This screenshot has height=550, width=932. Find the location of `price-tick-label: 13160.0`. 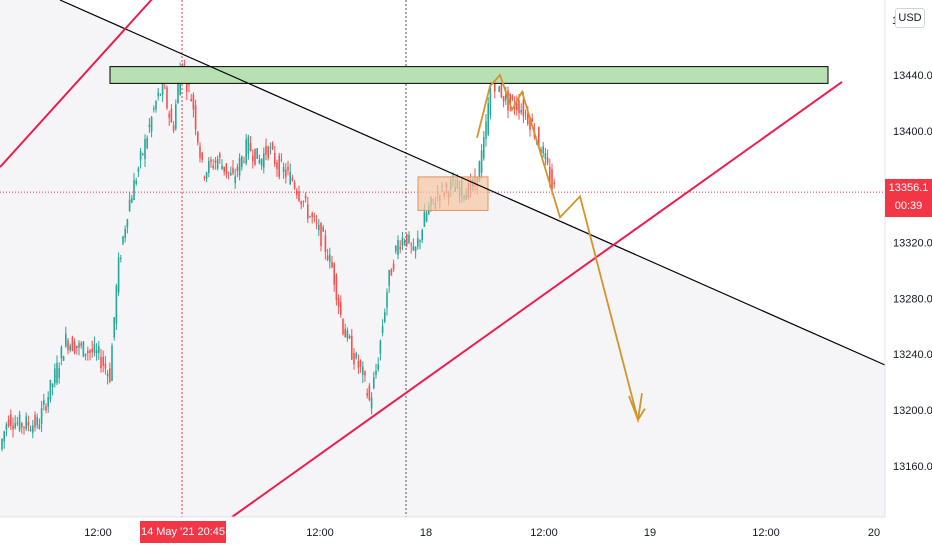

price-tick-label: 13160.0 is located at coordinates (912, 467).